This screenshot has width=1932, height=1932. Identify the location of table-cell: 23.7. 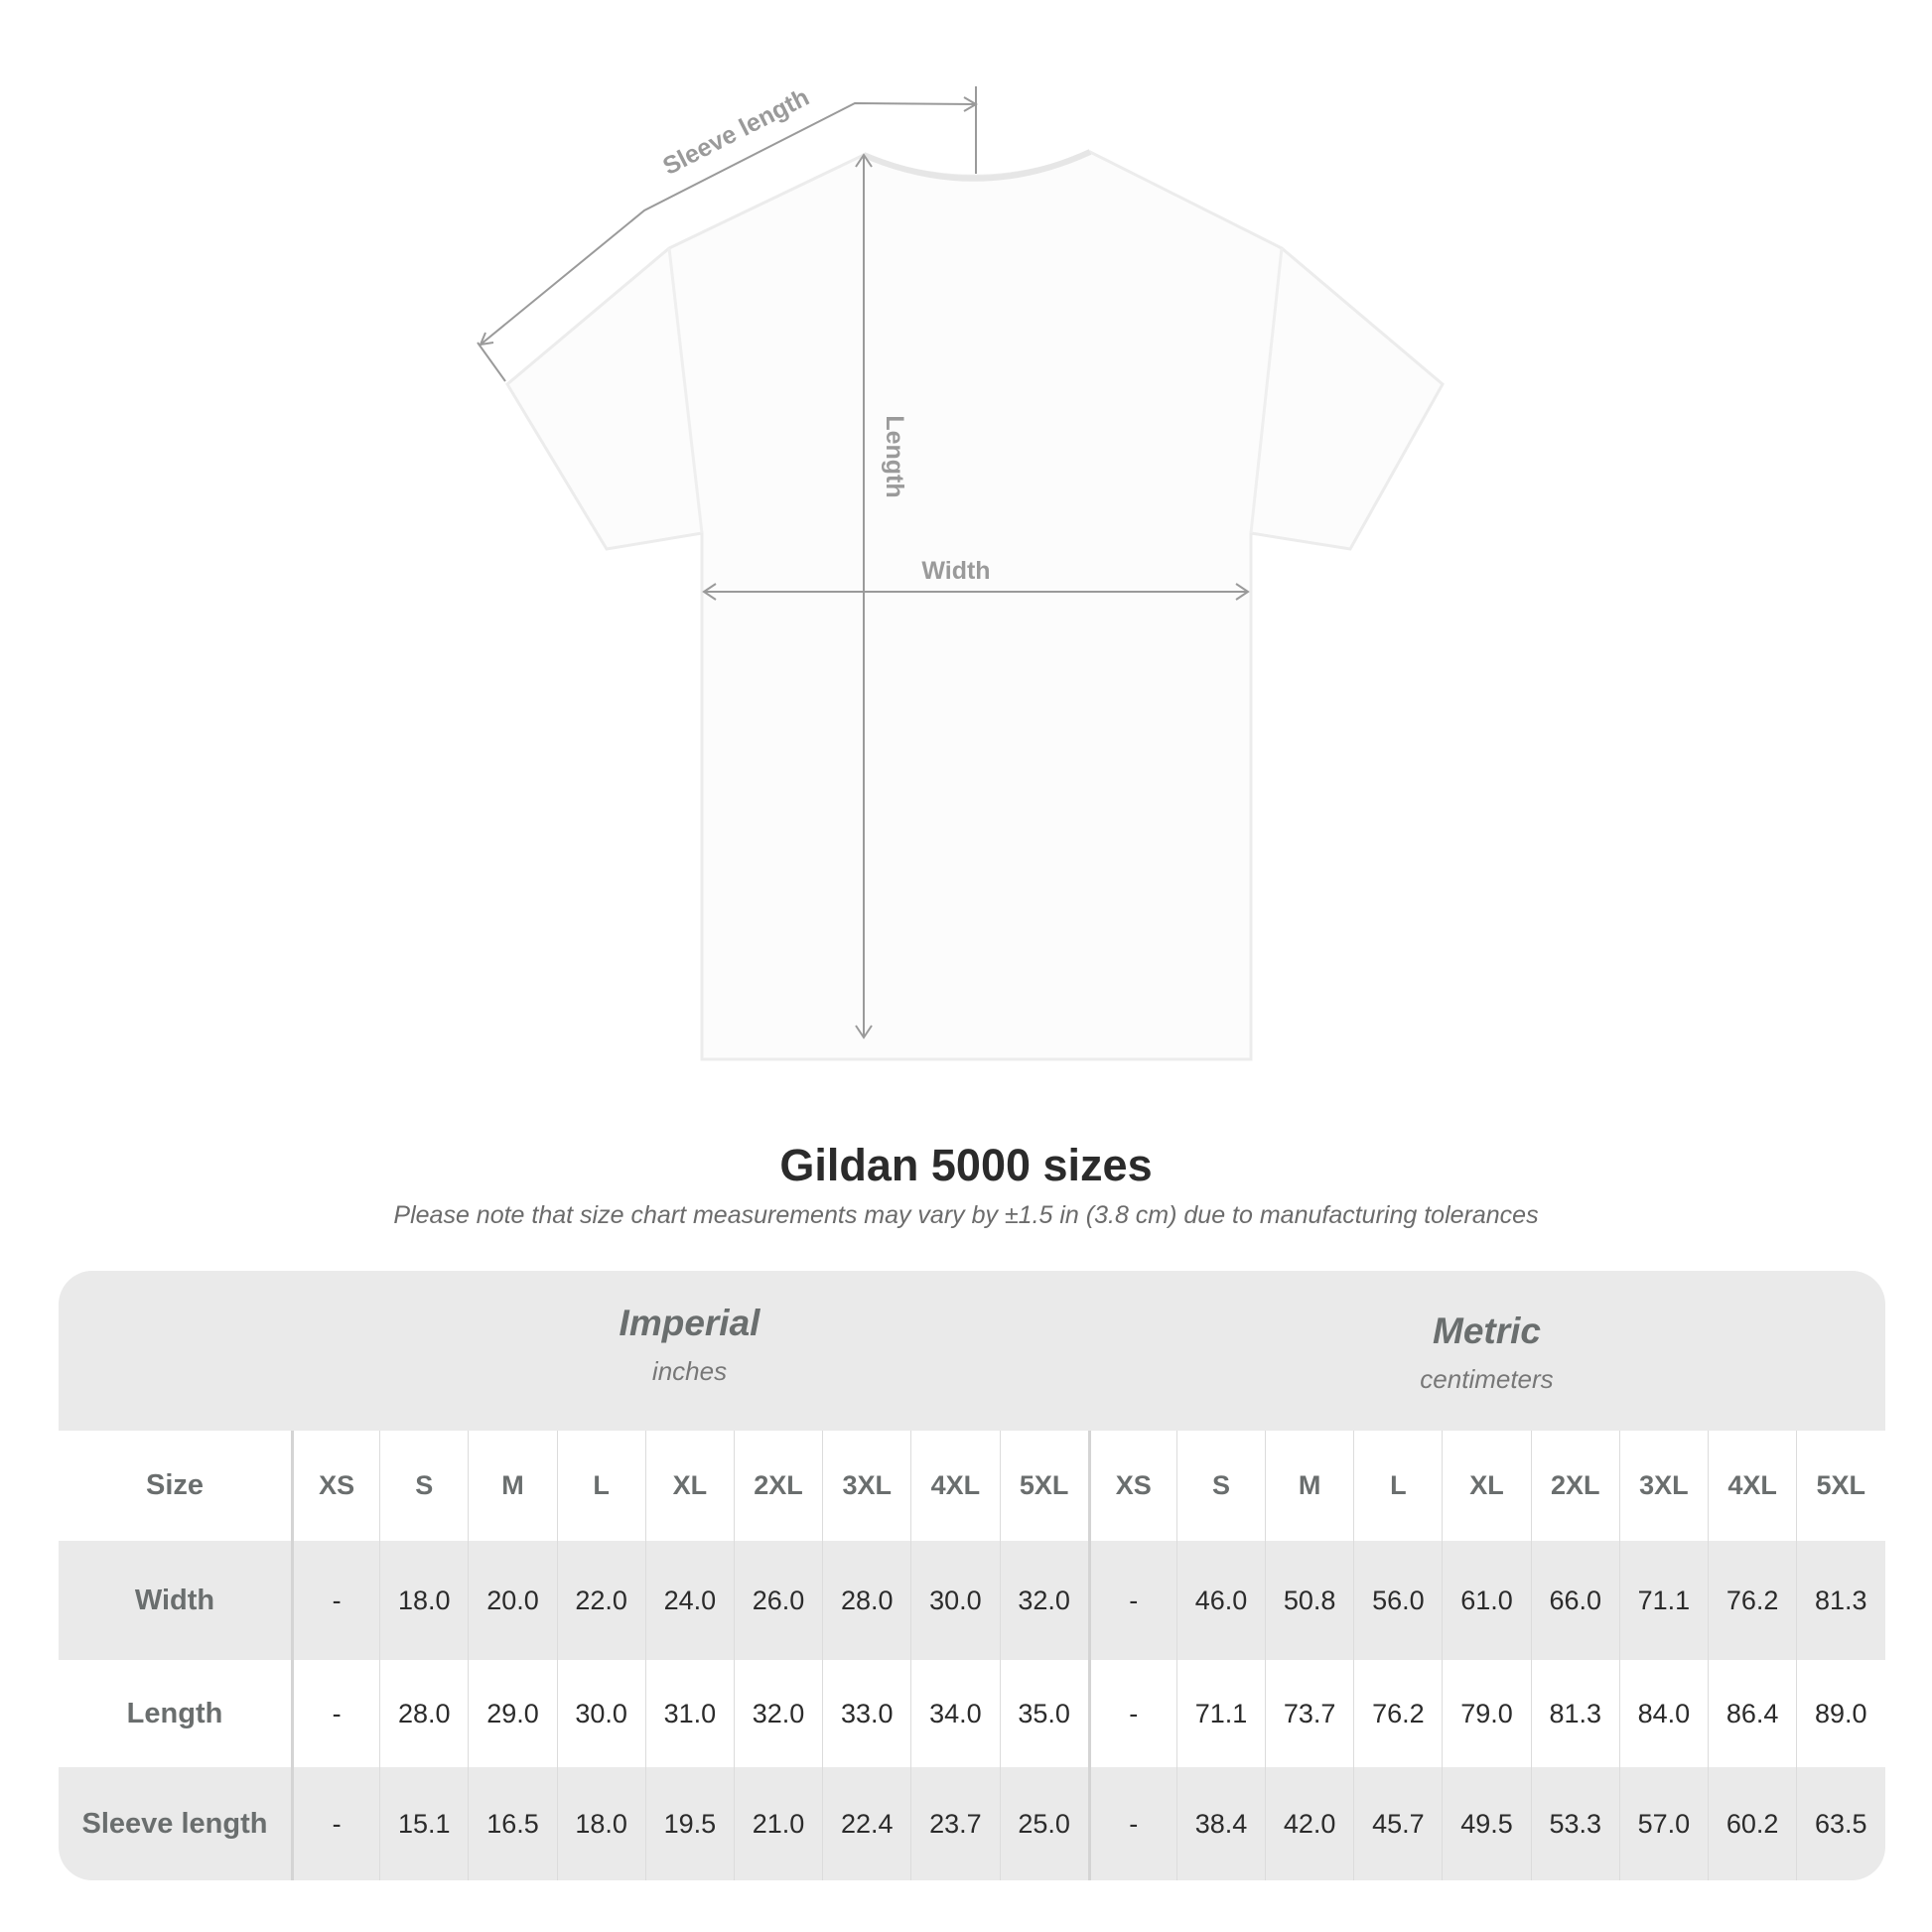
(955, 1823).